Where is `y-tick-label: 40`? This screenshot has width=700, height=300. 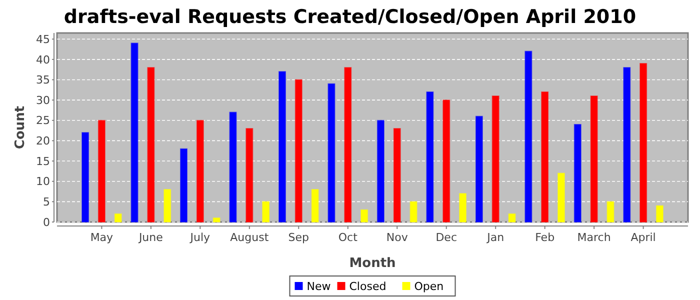
y-tick-label: 40 is located at coordinates (43, 59).